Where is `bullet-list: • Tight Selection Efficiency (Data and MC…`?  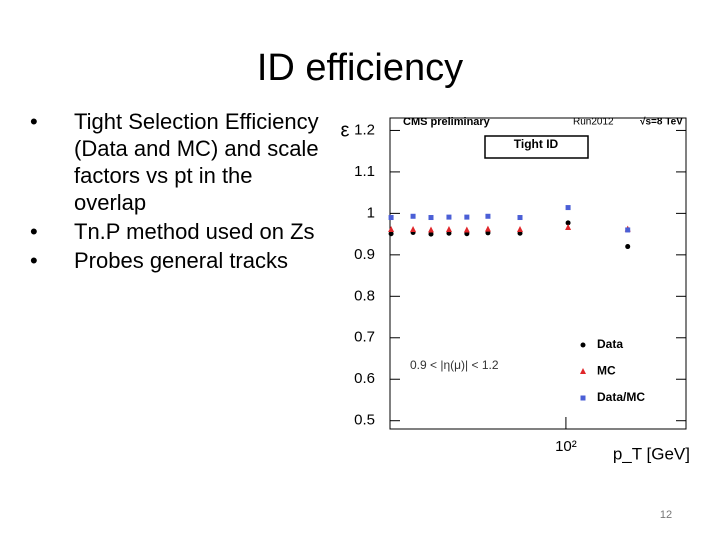
bullet-list: • Tight Selection Efficiency (Data and MC… is located at coordinates (175, 192).